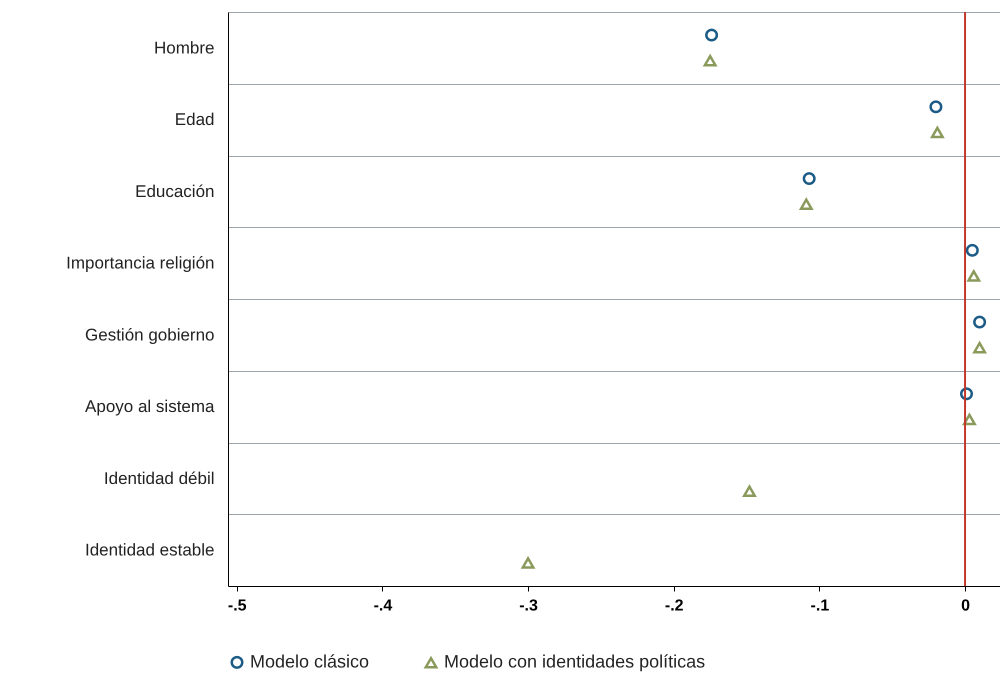 The height and width of the screenshot is (686, 1000). Describe the element at coordinates (674, 606) in the screenshot. I see `x-tick-label: -.2` at that location.